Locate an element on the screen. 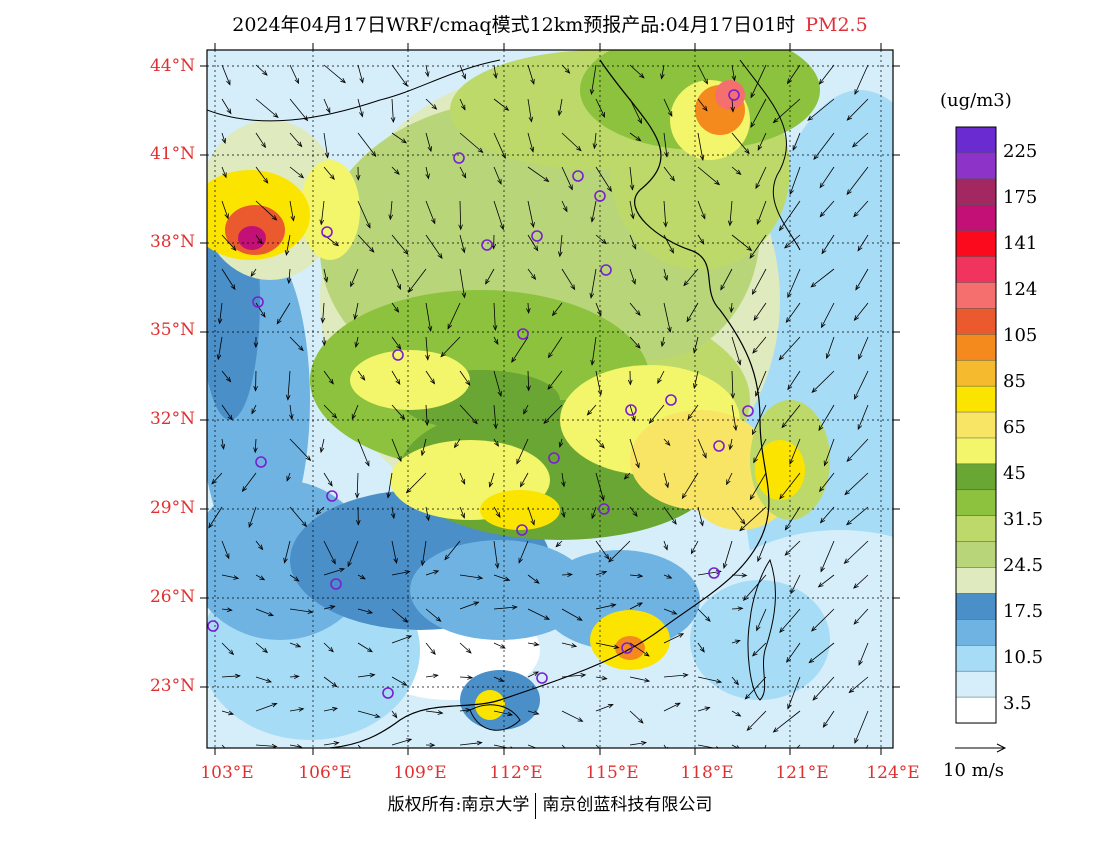 The width and height of the screenshot is (1100, 850). wind-scale-label: 10 m/s is located at coordinates (973, 770).